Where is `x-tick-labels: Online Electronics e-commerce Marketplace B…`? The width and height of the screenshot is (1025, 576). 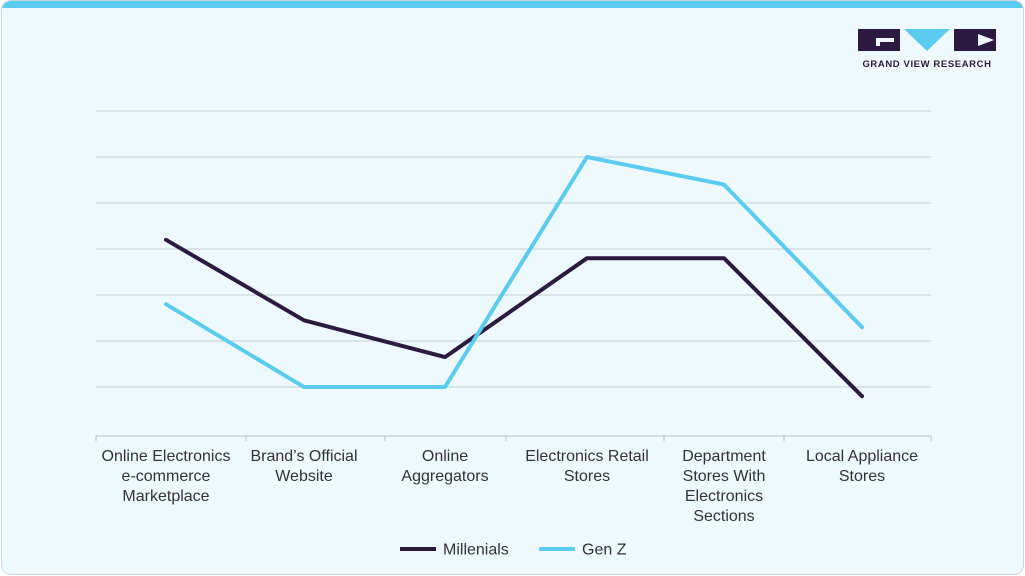
x-tick-labels: Online Electronics e-commerce Marketplace B… is located at coordinates (510, 486).